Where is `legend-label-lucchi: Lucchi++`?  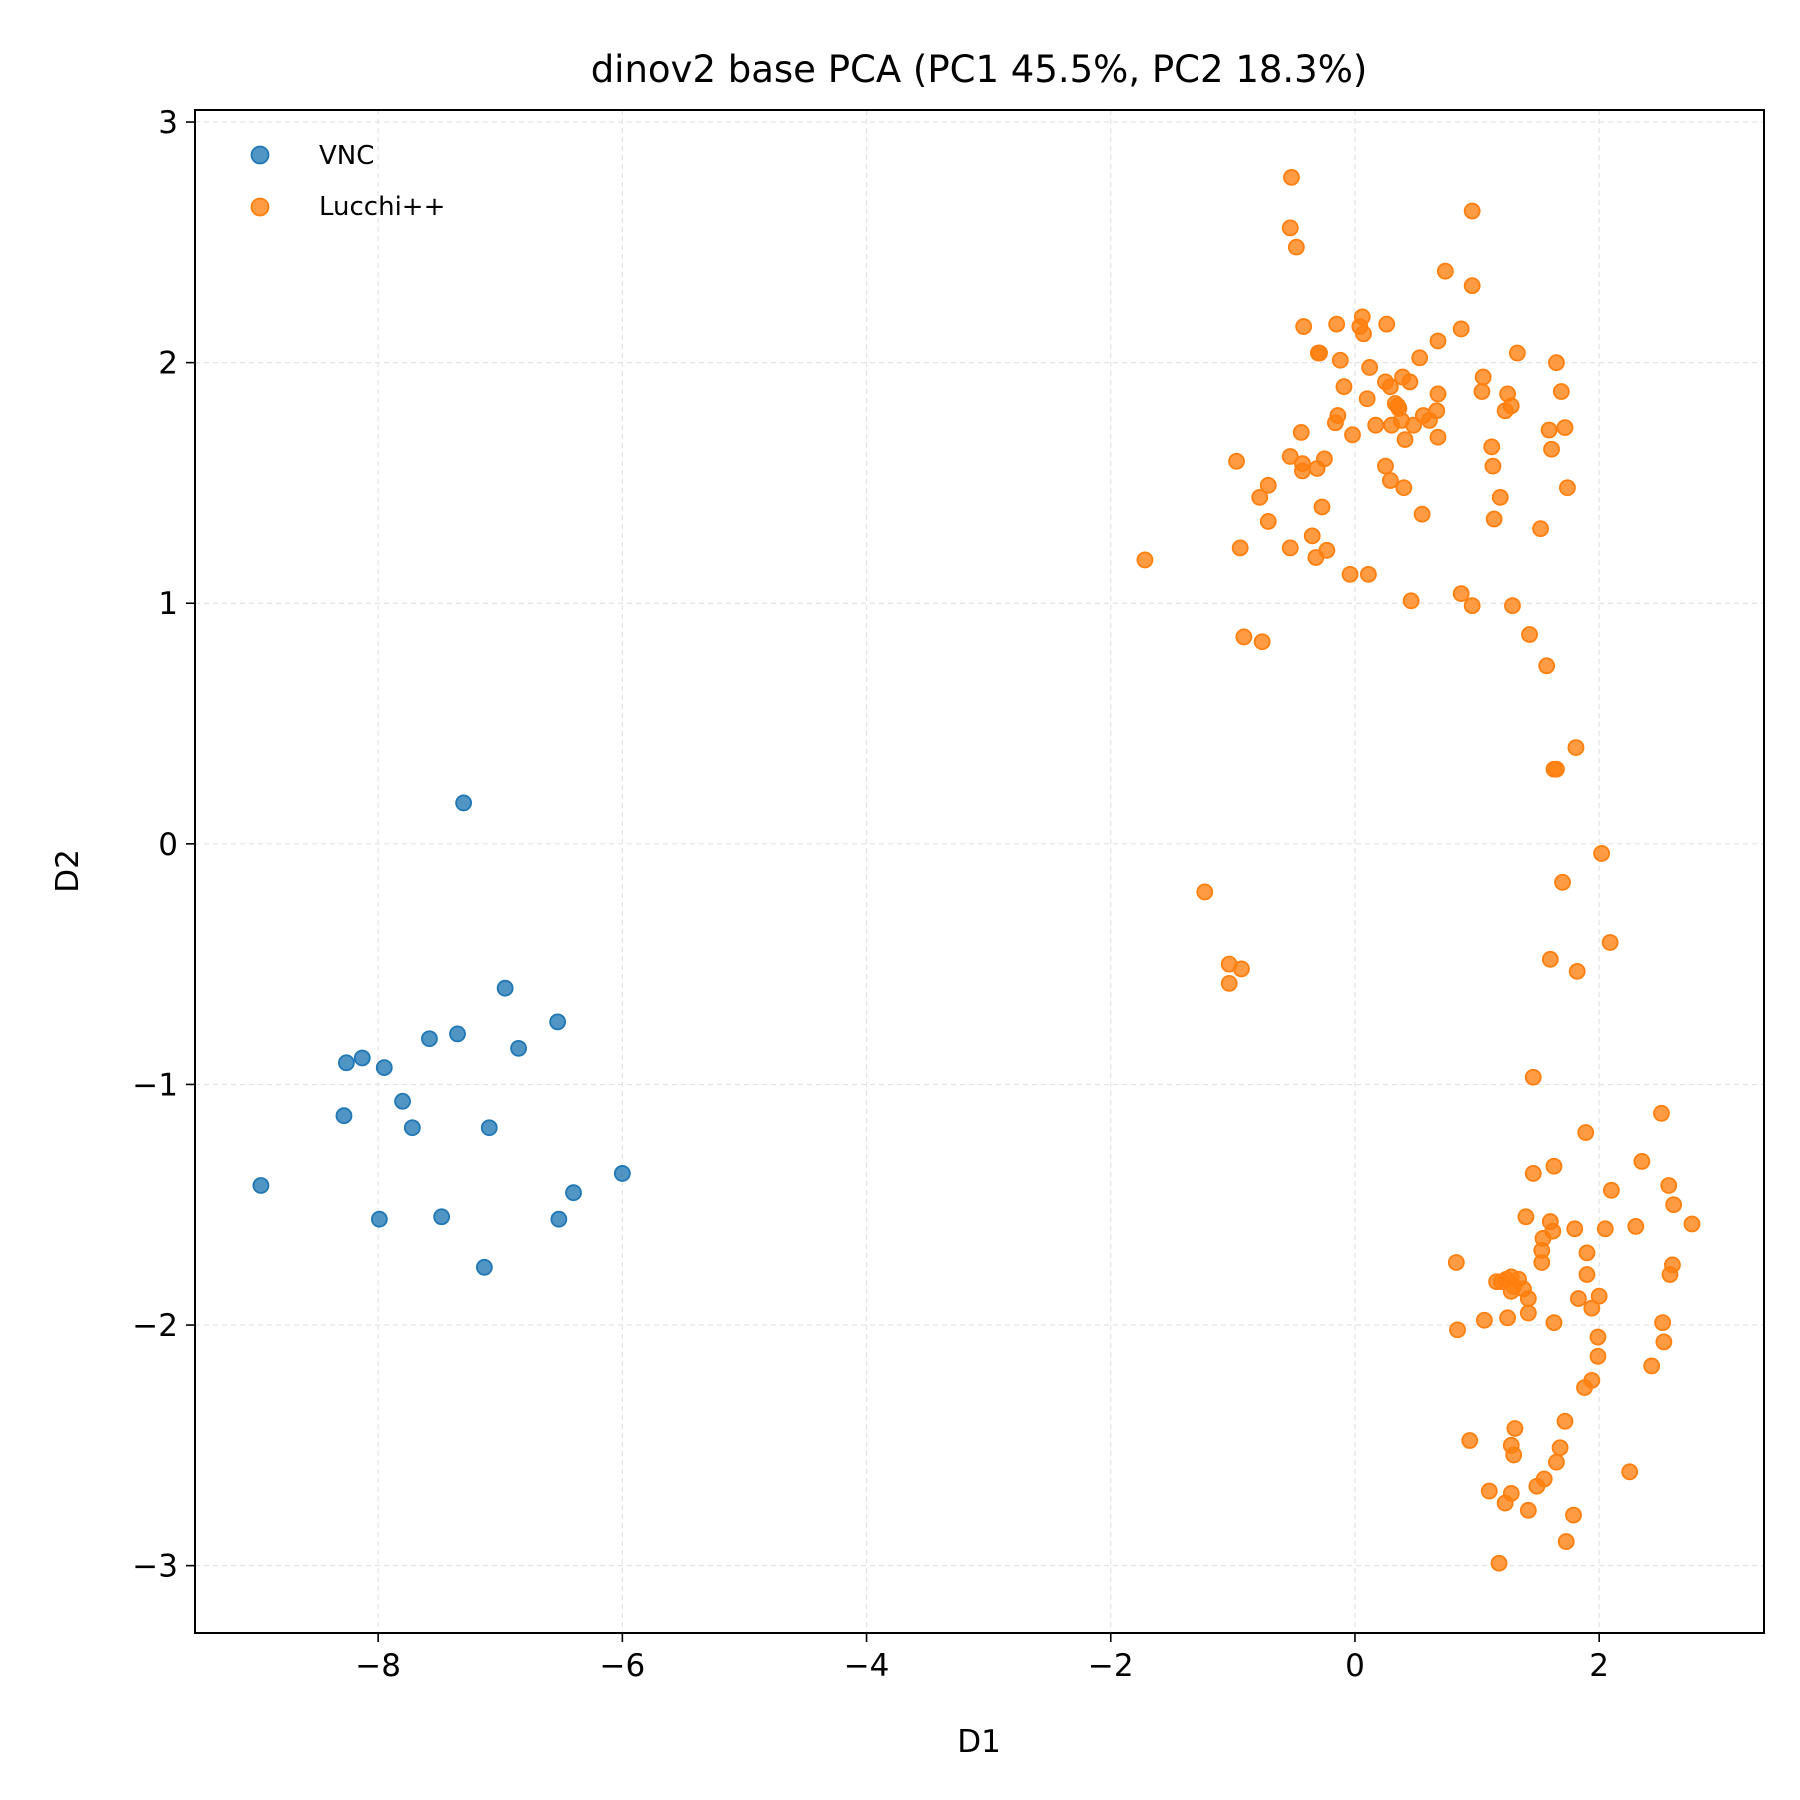 legend-label-lucchi: Lucchi++ is located at coordinates (382, 207).